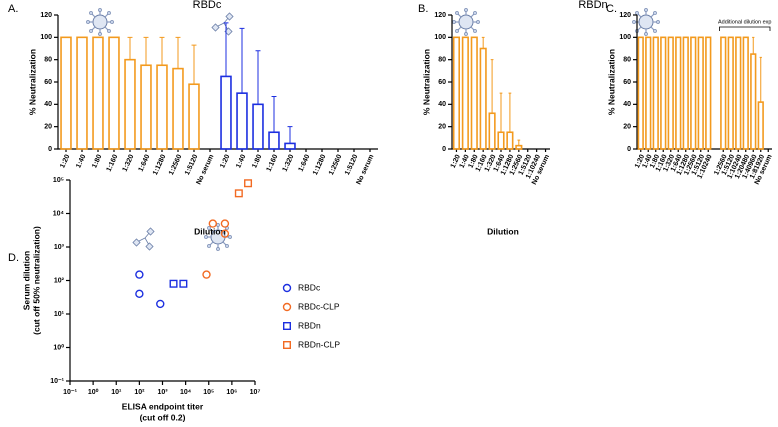 The image size is (778, 427). What do you see at coordinates (163, 406) in the screenshot?
I see `x-axis-label: ELISA endpoint titer` at bounding box center [163, 406].